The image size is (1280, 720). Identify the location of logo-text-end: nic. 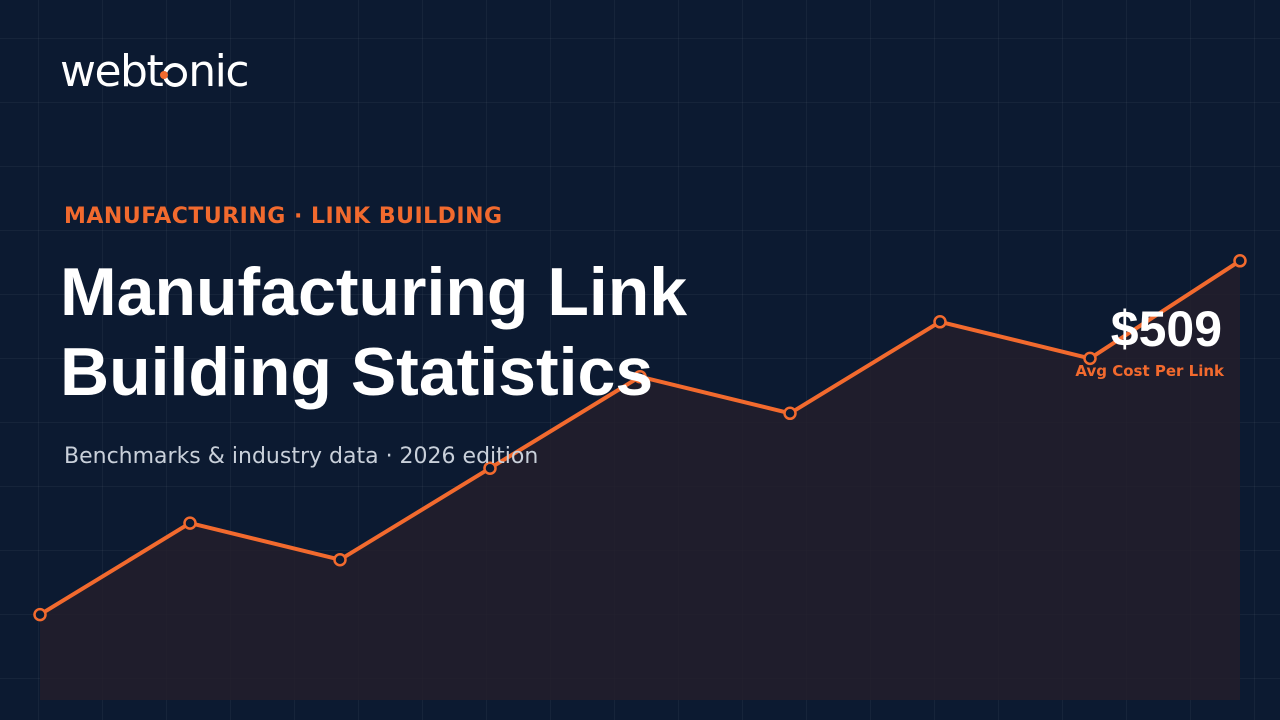
(218, 71).